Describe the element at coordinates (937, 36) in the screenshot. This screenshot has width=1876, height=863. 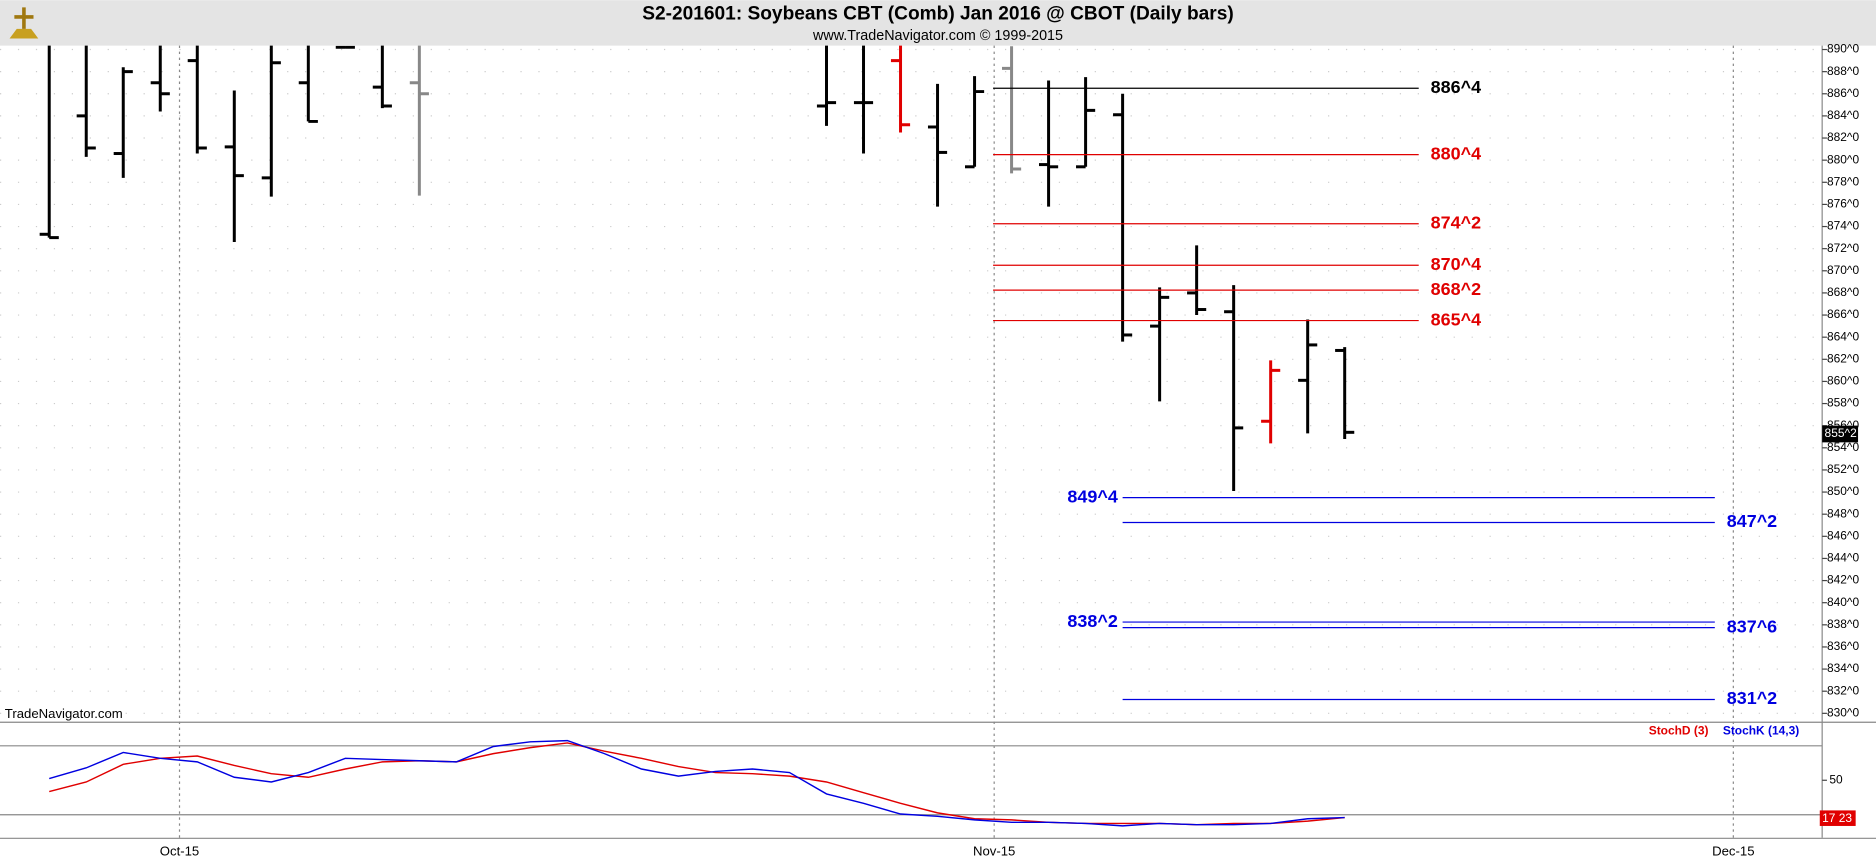
I see `chart-subtitle: www.TradeNavigator.com © 1999-2015` at that location.